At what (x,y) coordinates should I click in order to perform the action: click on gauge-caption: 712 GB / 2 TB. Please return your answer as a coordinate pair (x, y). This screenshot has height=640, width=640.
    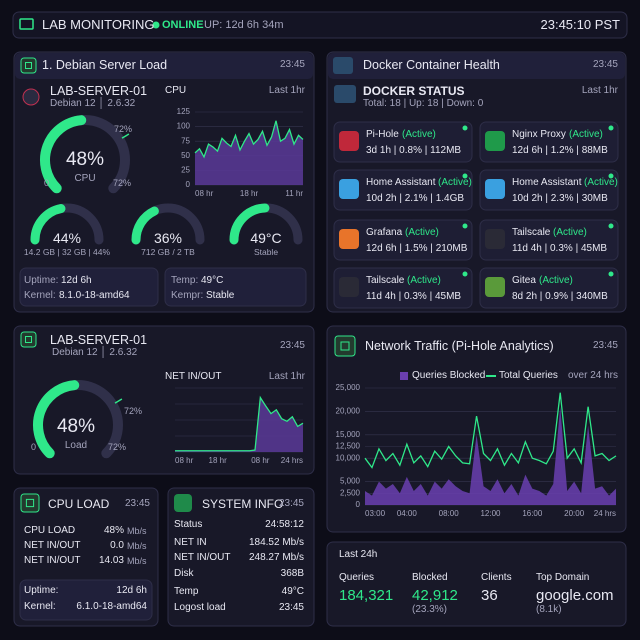
    Looking at the image, I should click on (168, 252).